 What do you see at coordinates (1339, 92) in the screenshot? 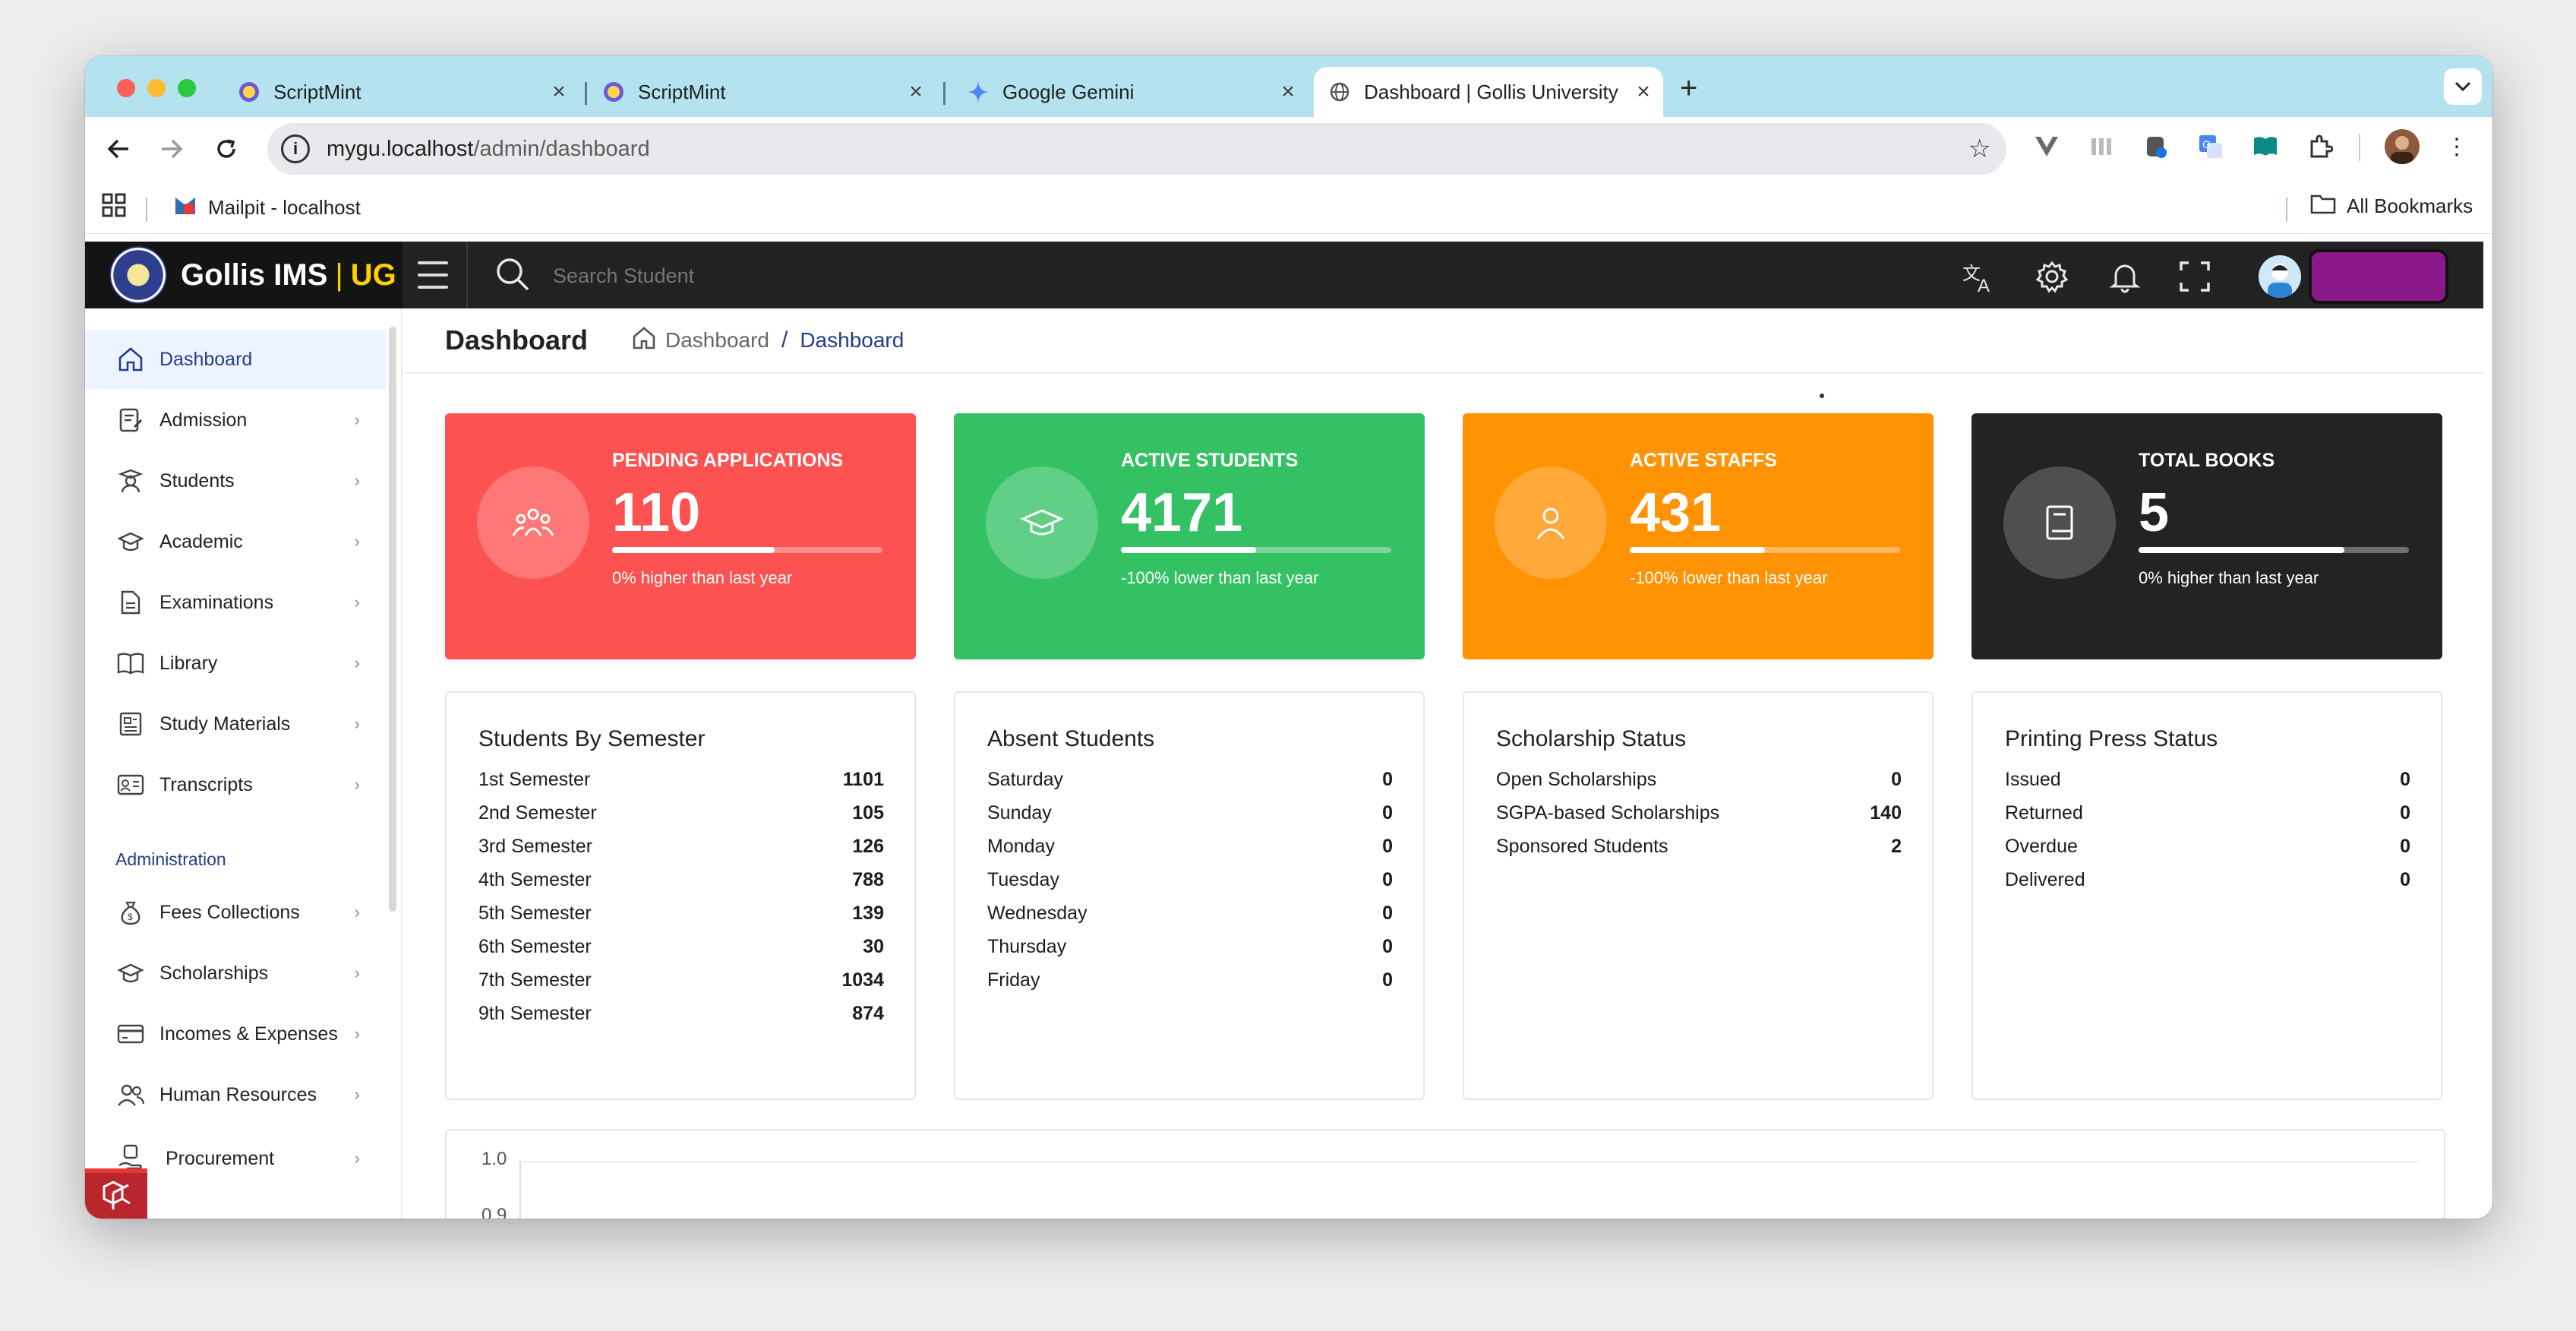
I see `globe-icon` at bounding box center [1339, 92].